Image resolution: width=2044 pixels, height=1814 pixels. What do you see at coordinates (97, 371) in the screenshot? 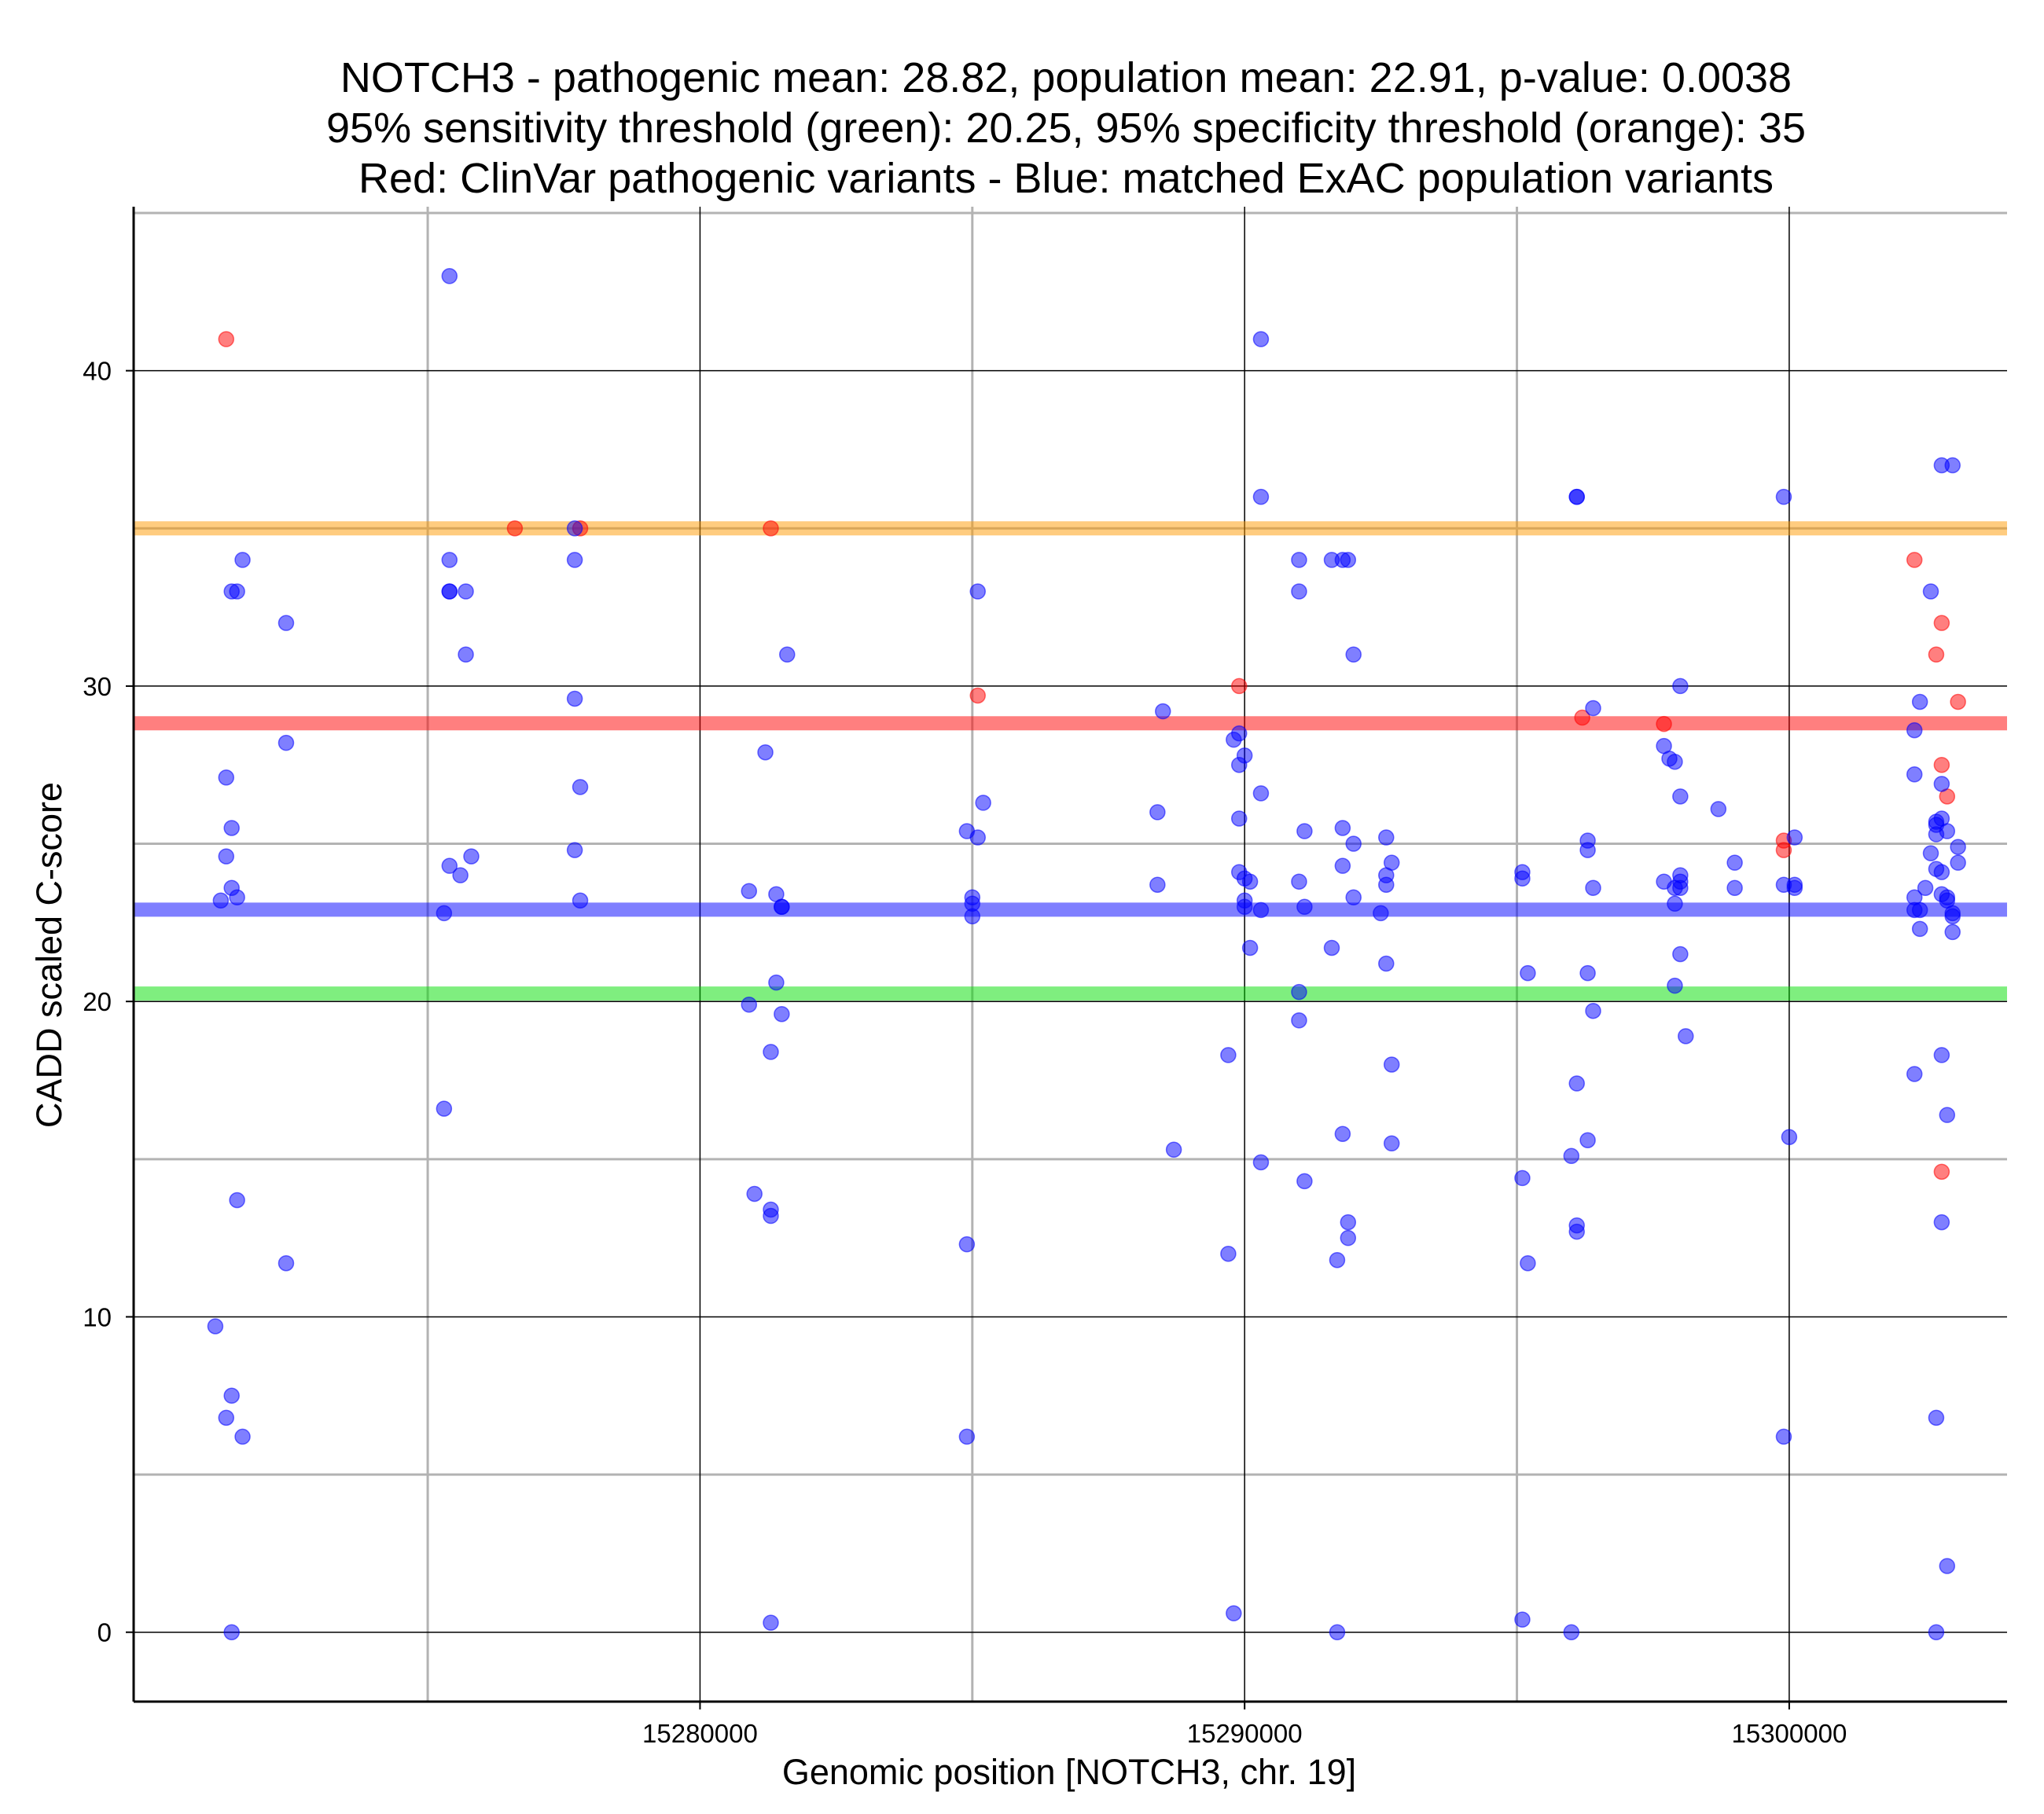
I see `y-tick-label: 40` at bounding box center [97, 371].